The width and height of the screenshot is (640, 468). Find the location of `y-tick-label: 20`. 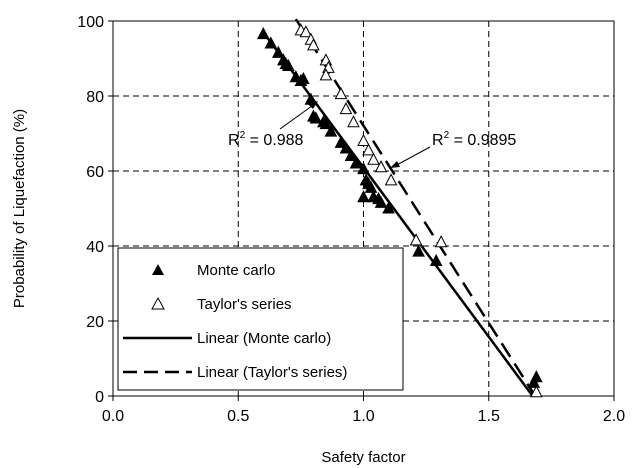

y-tick-label: 20 is located at coordinates (95, 322).